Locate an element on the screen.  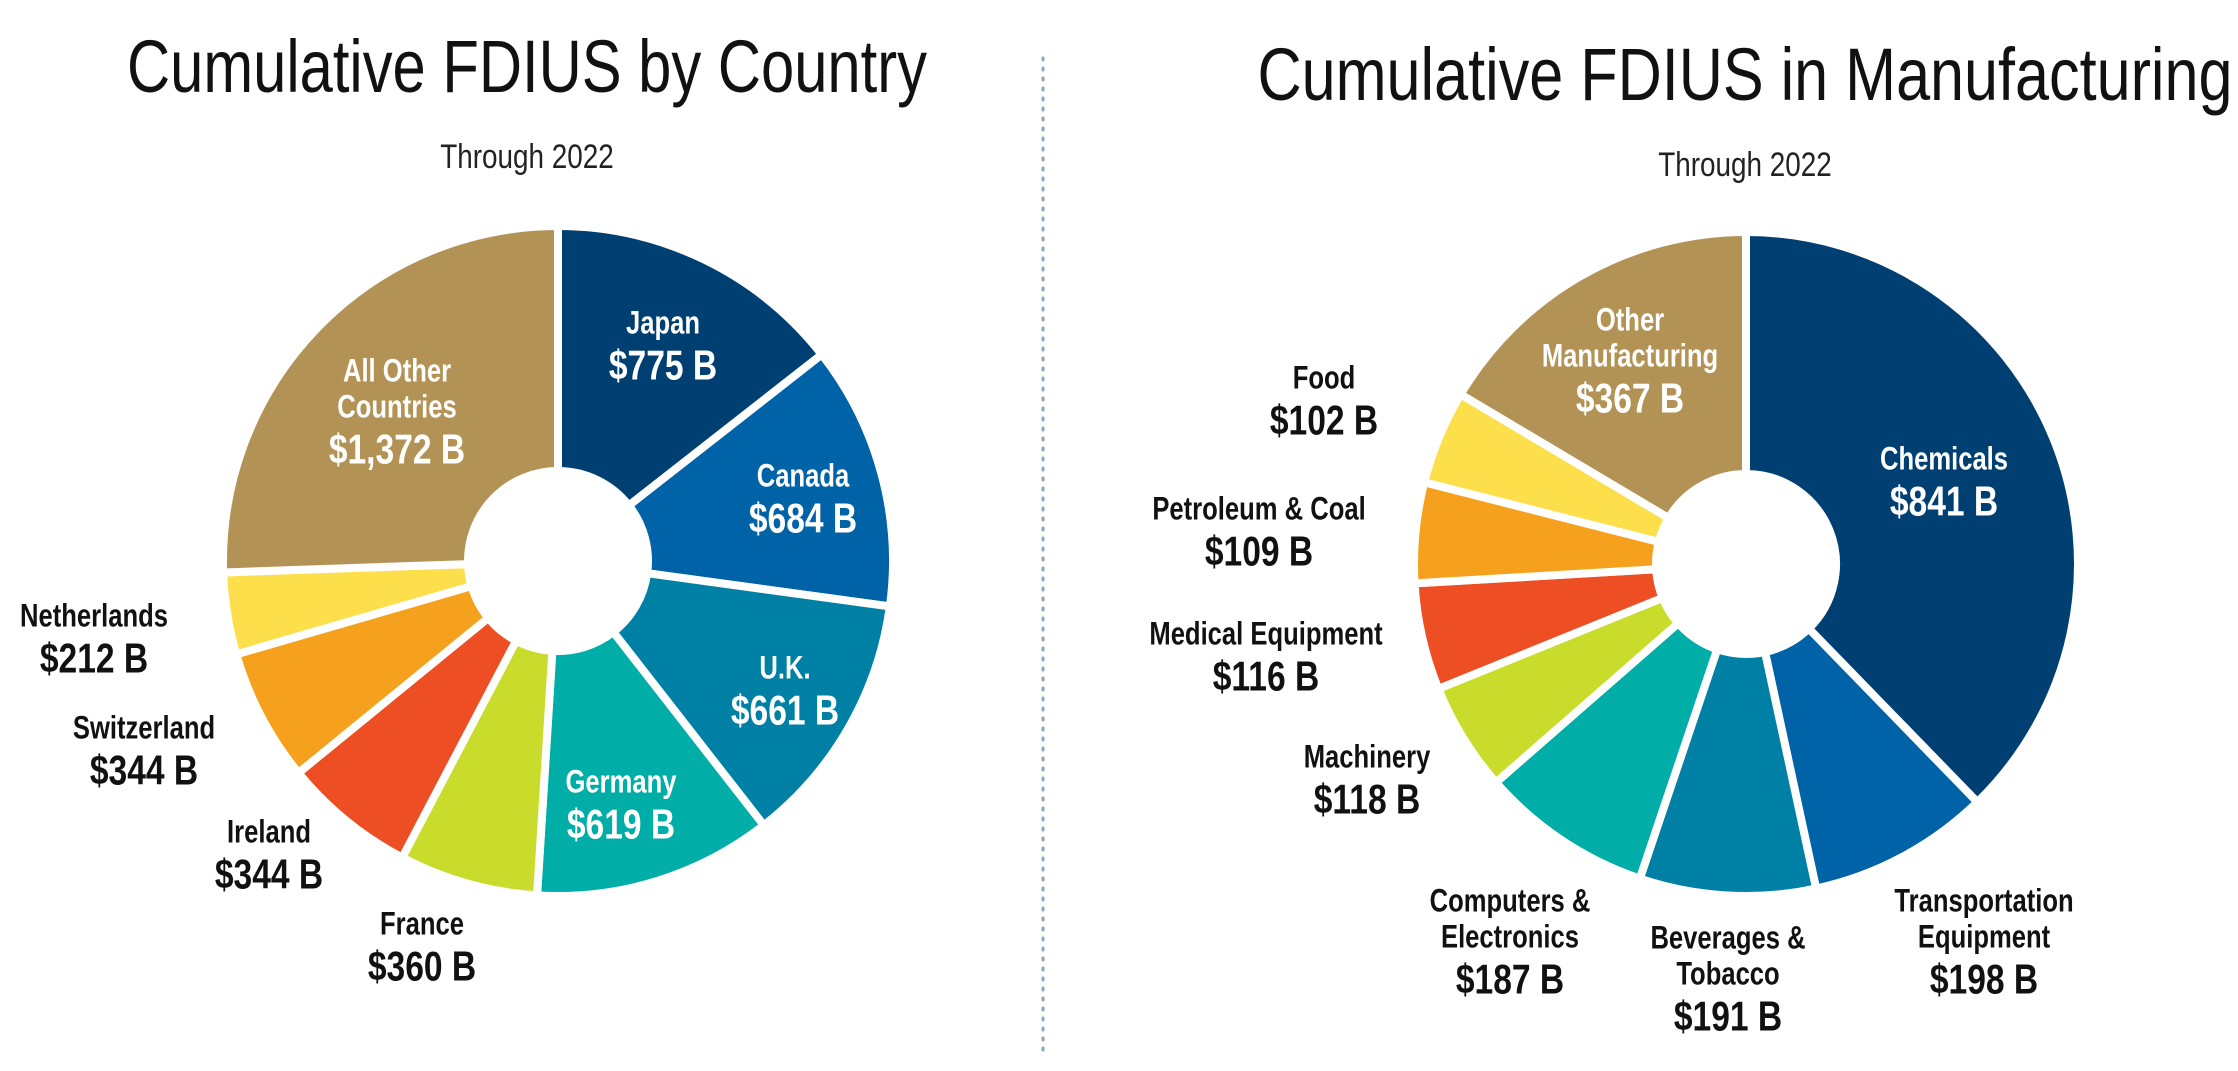
category-name: Ireland is located at coordinates (269, 831).